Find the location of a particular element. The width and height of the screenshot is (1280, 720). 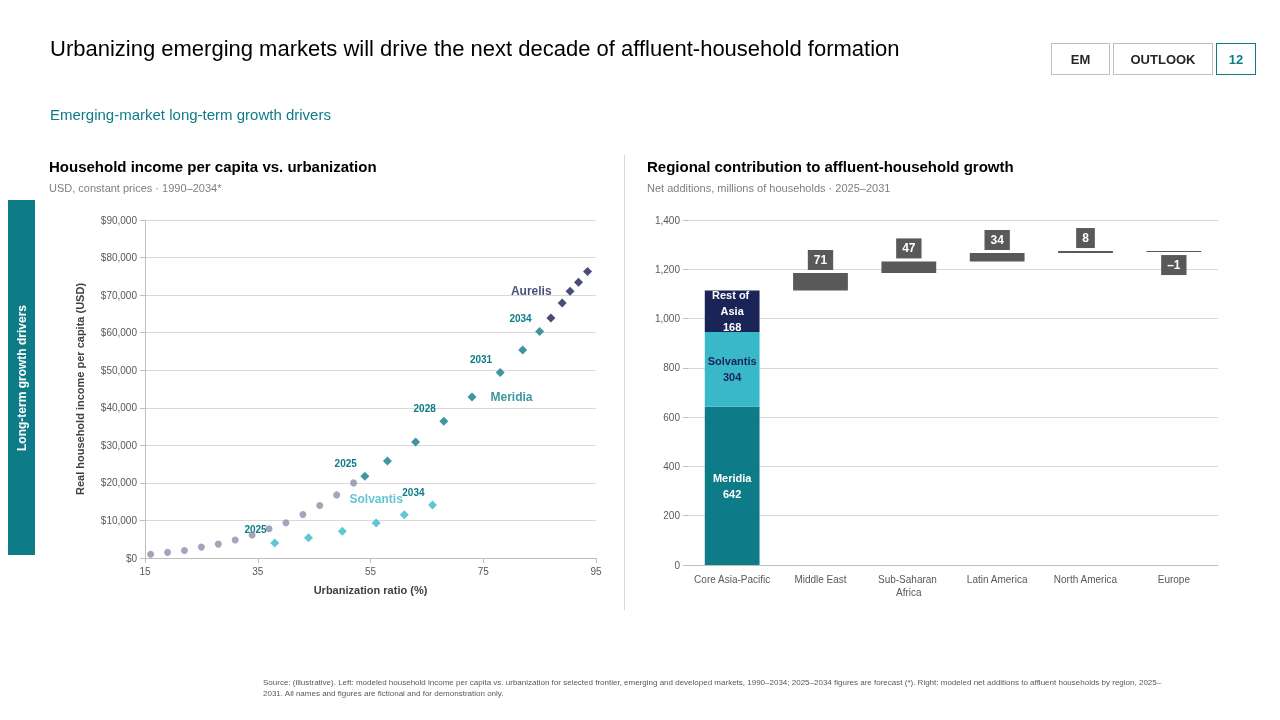

x-tick-label: Middle East is located at coordinates (820, 579).